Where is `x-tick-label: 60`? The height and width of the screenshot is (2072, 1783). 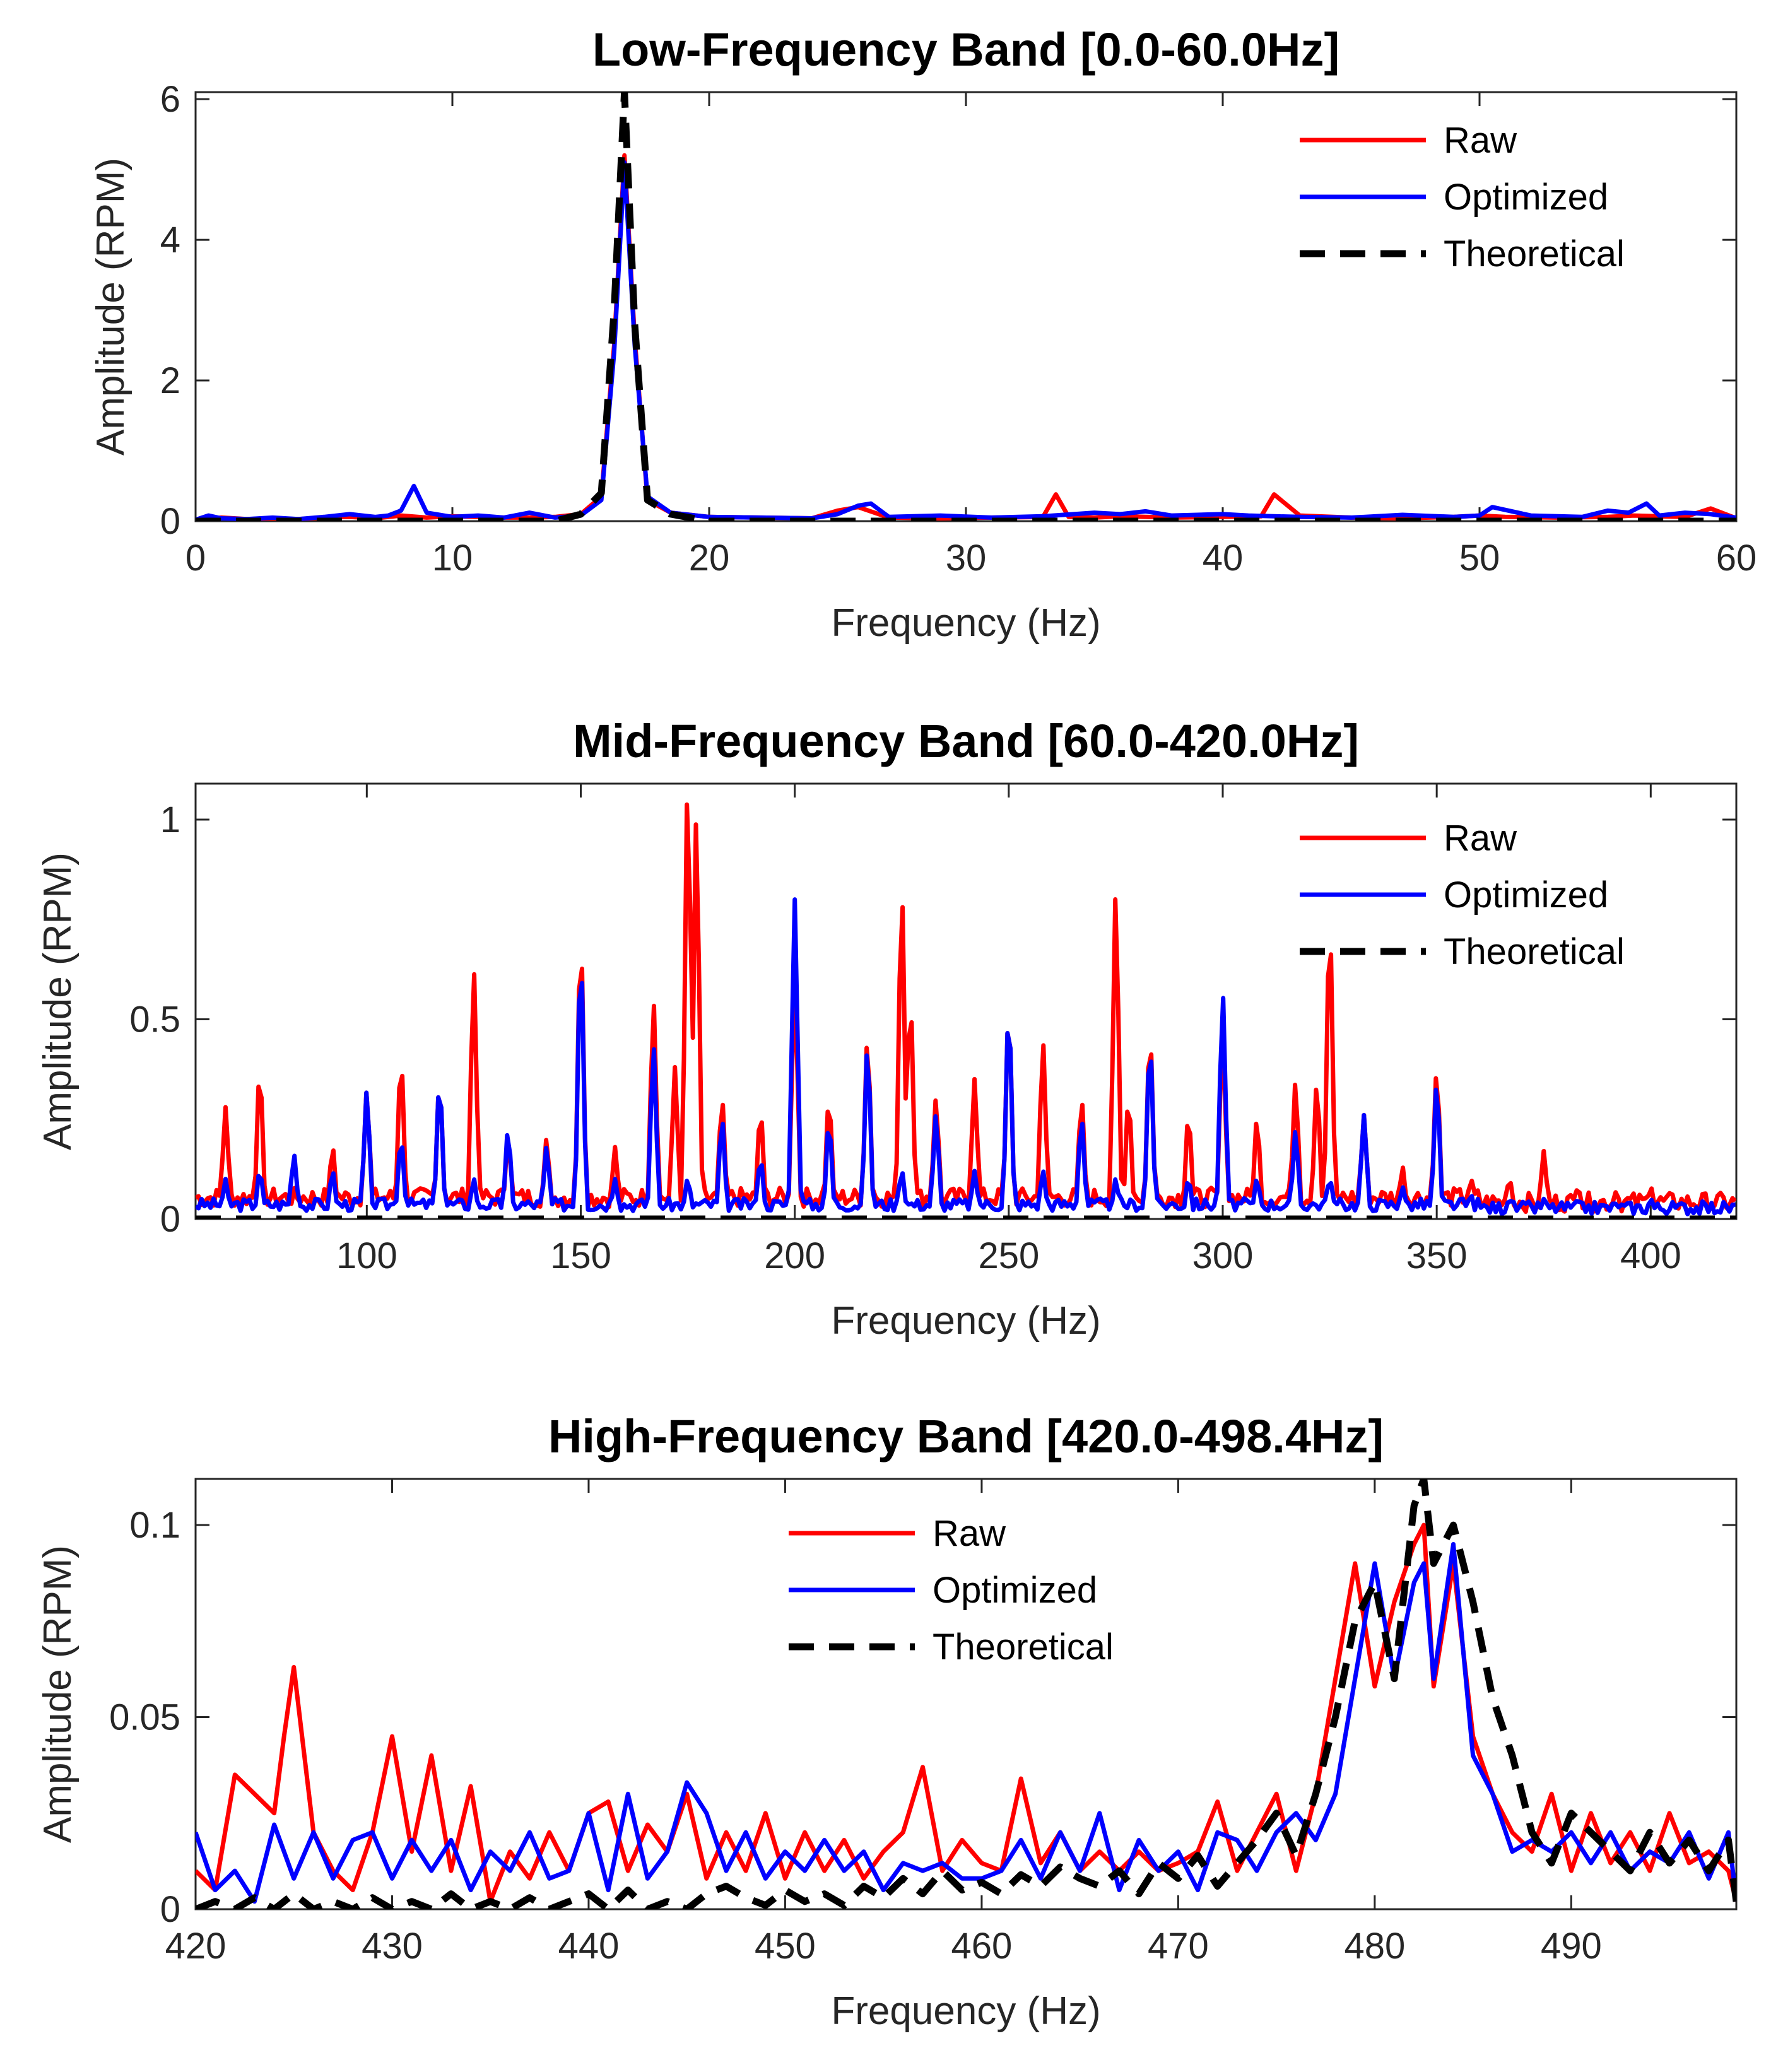
x-tick-label: 60 is located at coordinates (1737, 559).